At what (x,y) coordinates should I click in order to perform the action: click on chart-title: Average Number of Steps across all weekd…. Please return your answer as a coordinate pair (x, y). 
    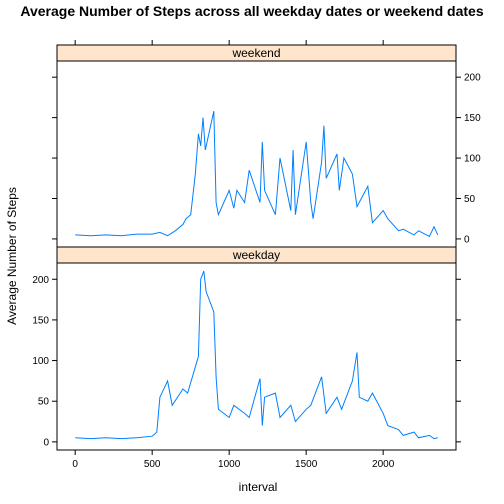
    Looking at the image, I should click on (251, 11).